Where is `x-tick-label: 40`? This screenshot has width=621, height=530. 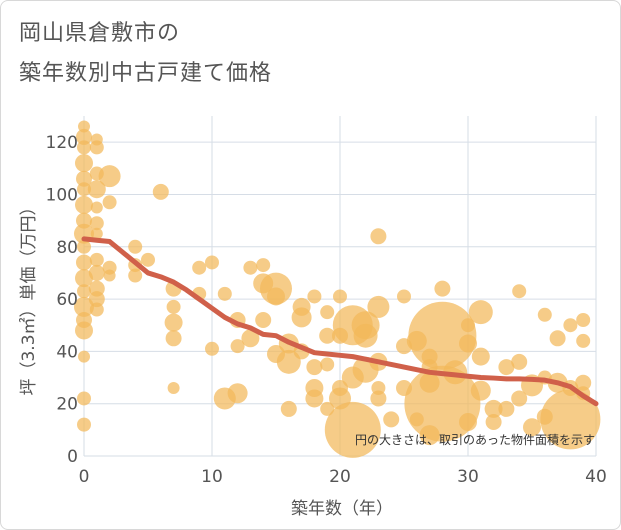 x-tick-label: 40 is located at coordinates (596, 477).